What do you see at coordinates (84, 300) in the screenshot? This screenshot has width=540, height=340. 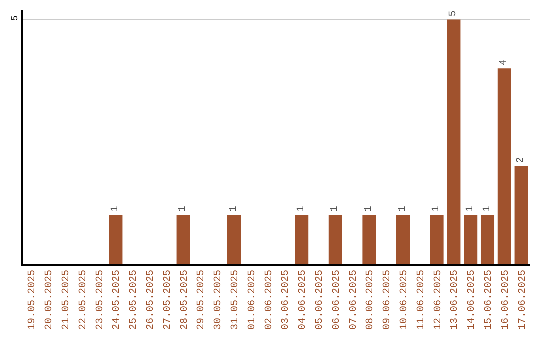 I see `x-tick-label: 22.05.2025` at bounding box center [84, 300].